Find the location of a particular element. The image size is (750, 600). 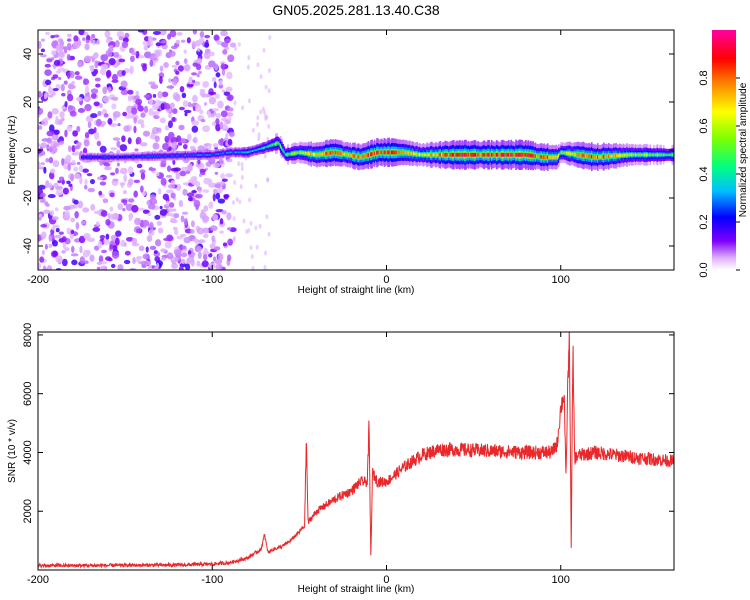

colorbar-tick-label: 0.8 is located at coordinates (704, 77).